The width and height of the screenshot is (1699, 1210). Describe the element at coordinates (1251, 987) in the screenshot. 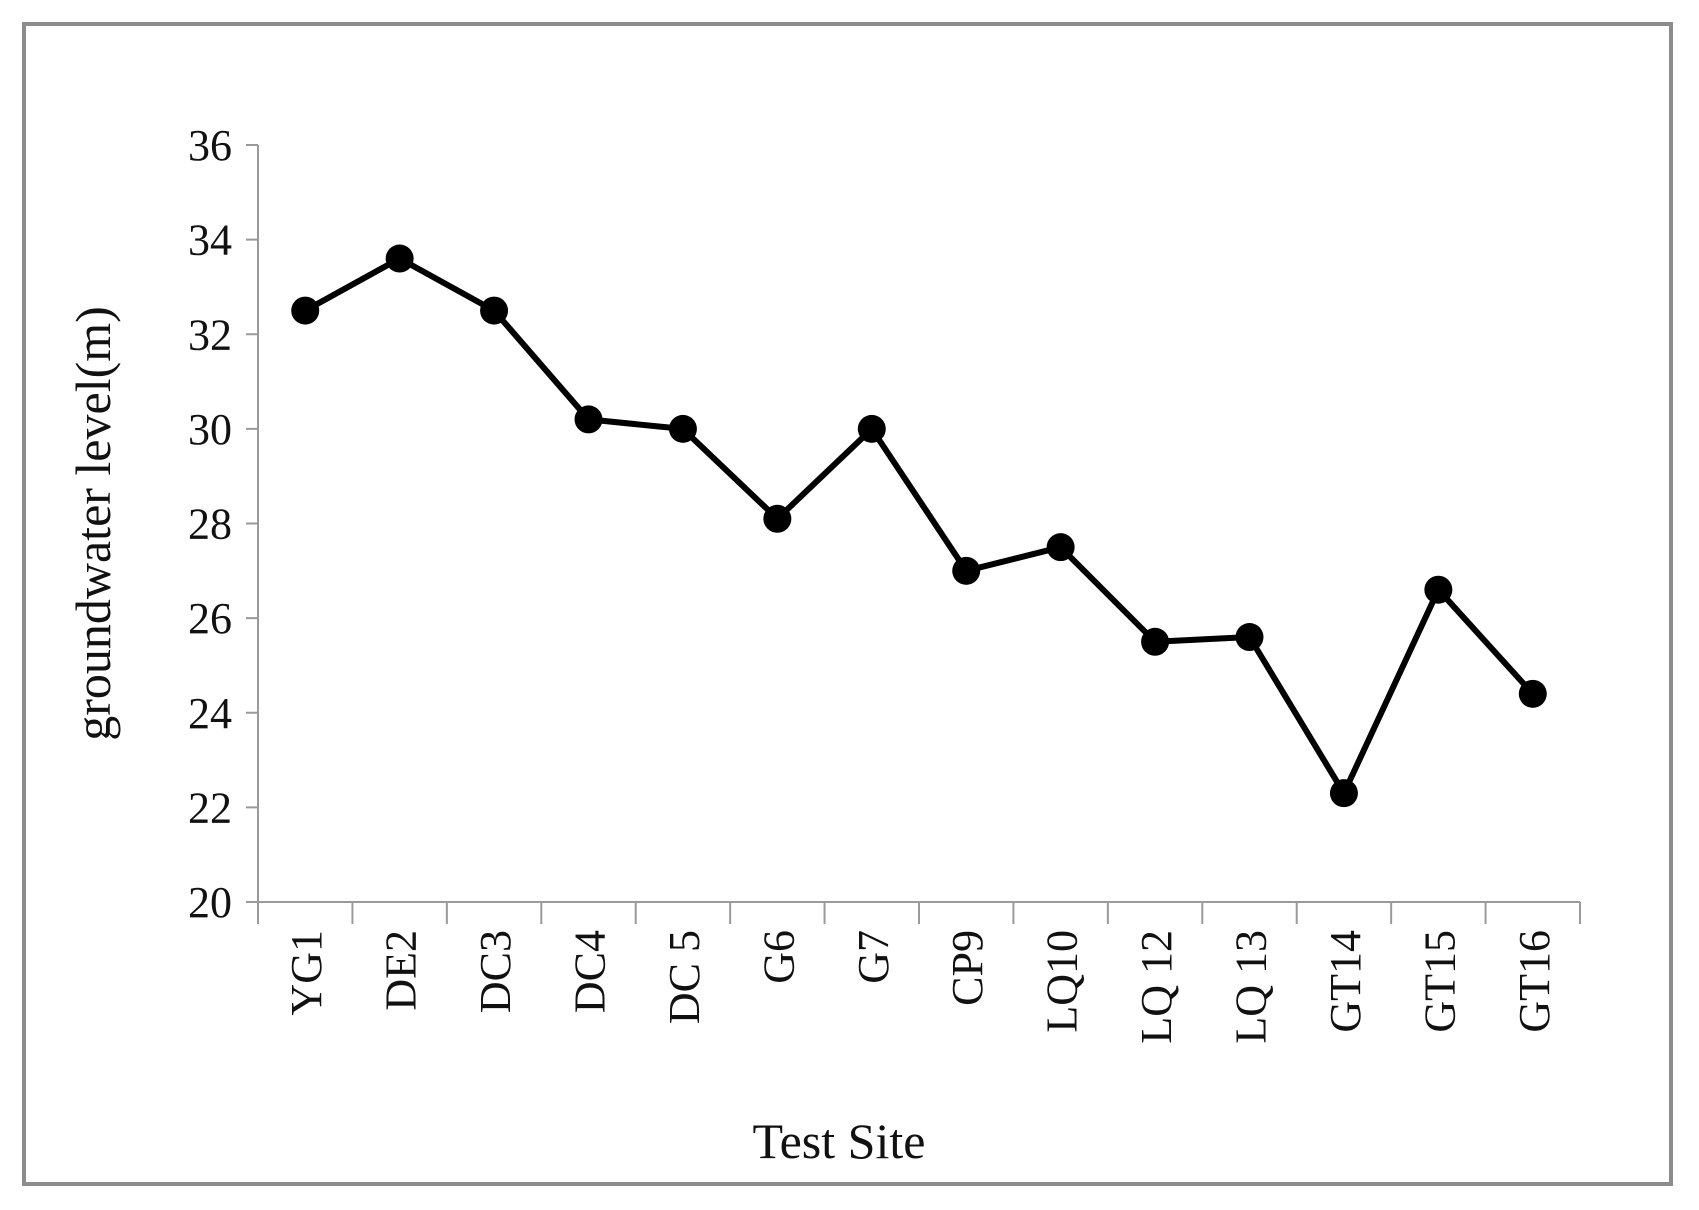

I see `x-tick-label: LQ 13` at that location.